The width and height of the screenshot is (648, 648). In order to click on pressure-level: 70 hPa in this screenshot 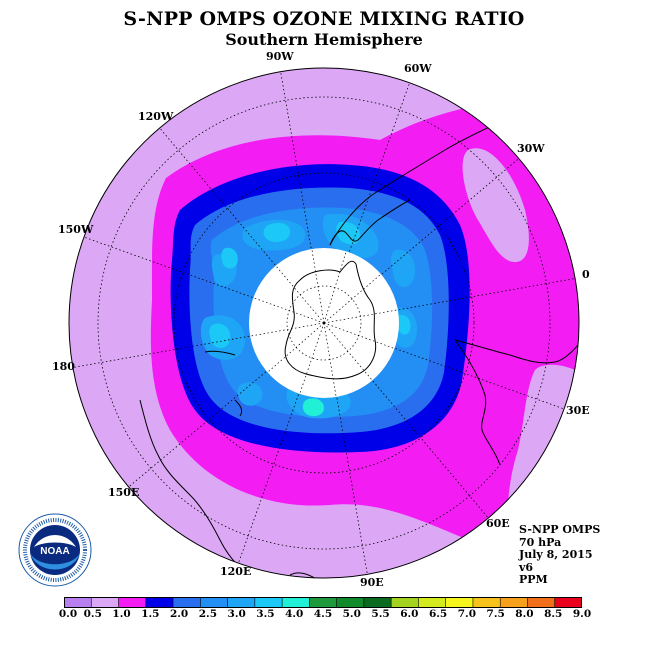, I will do `click(540, 542)`.